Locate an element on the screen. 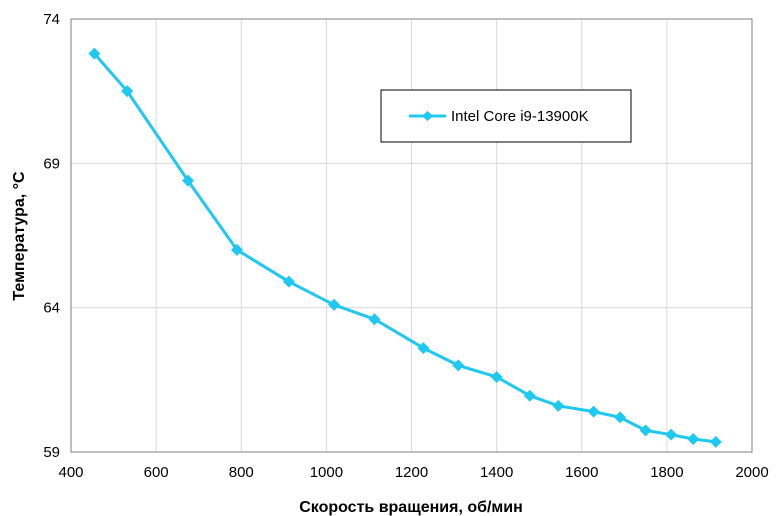 This screenshot has height=516, width=780. x-tick-labels: 400 600 800 1000 1200 1400 1600 1800 2000 is located at coordinates (413, 472).